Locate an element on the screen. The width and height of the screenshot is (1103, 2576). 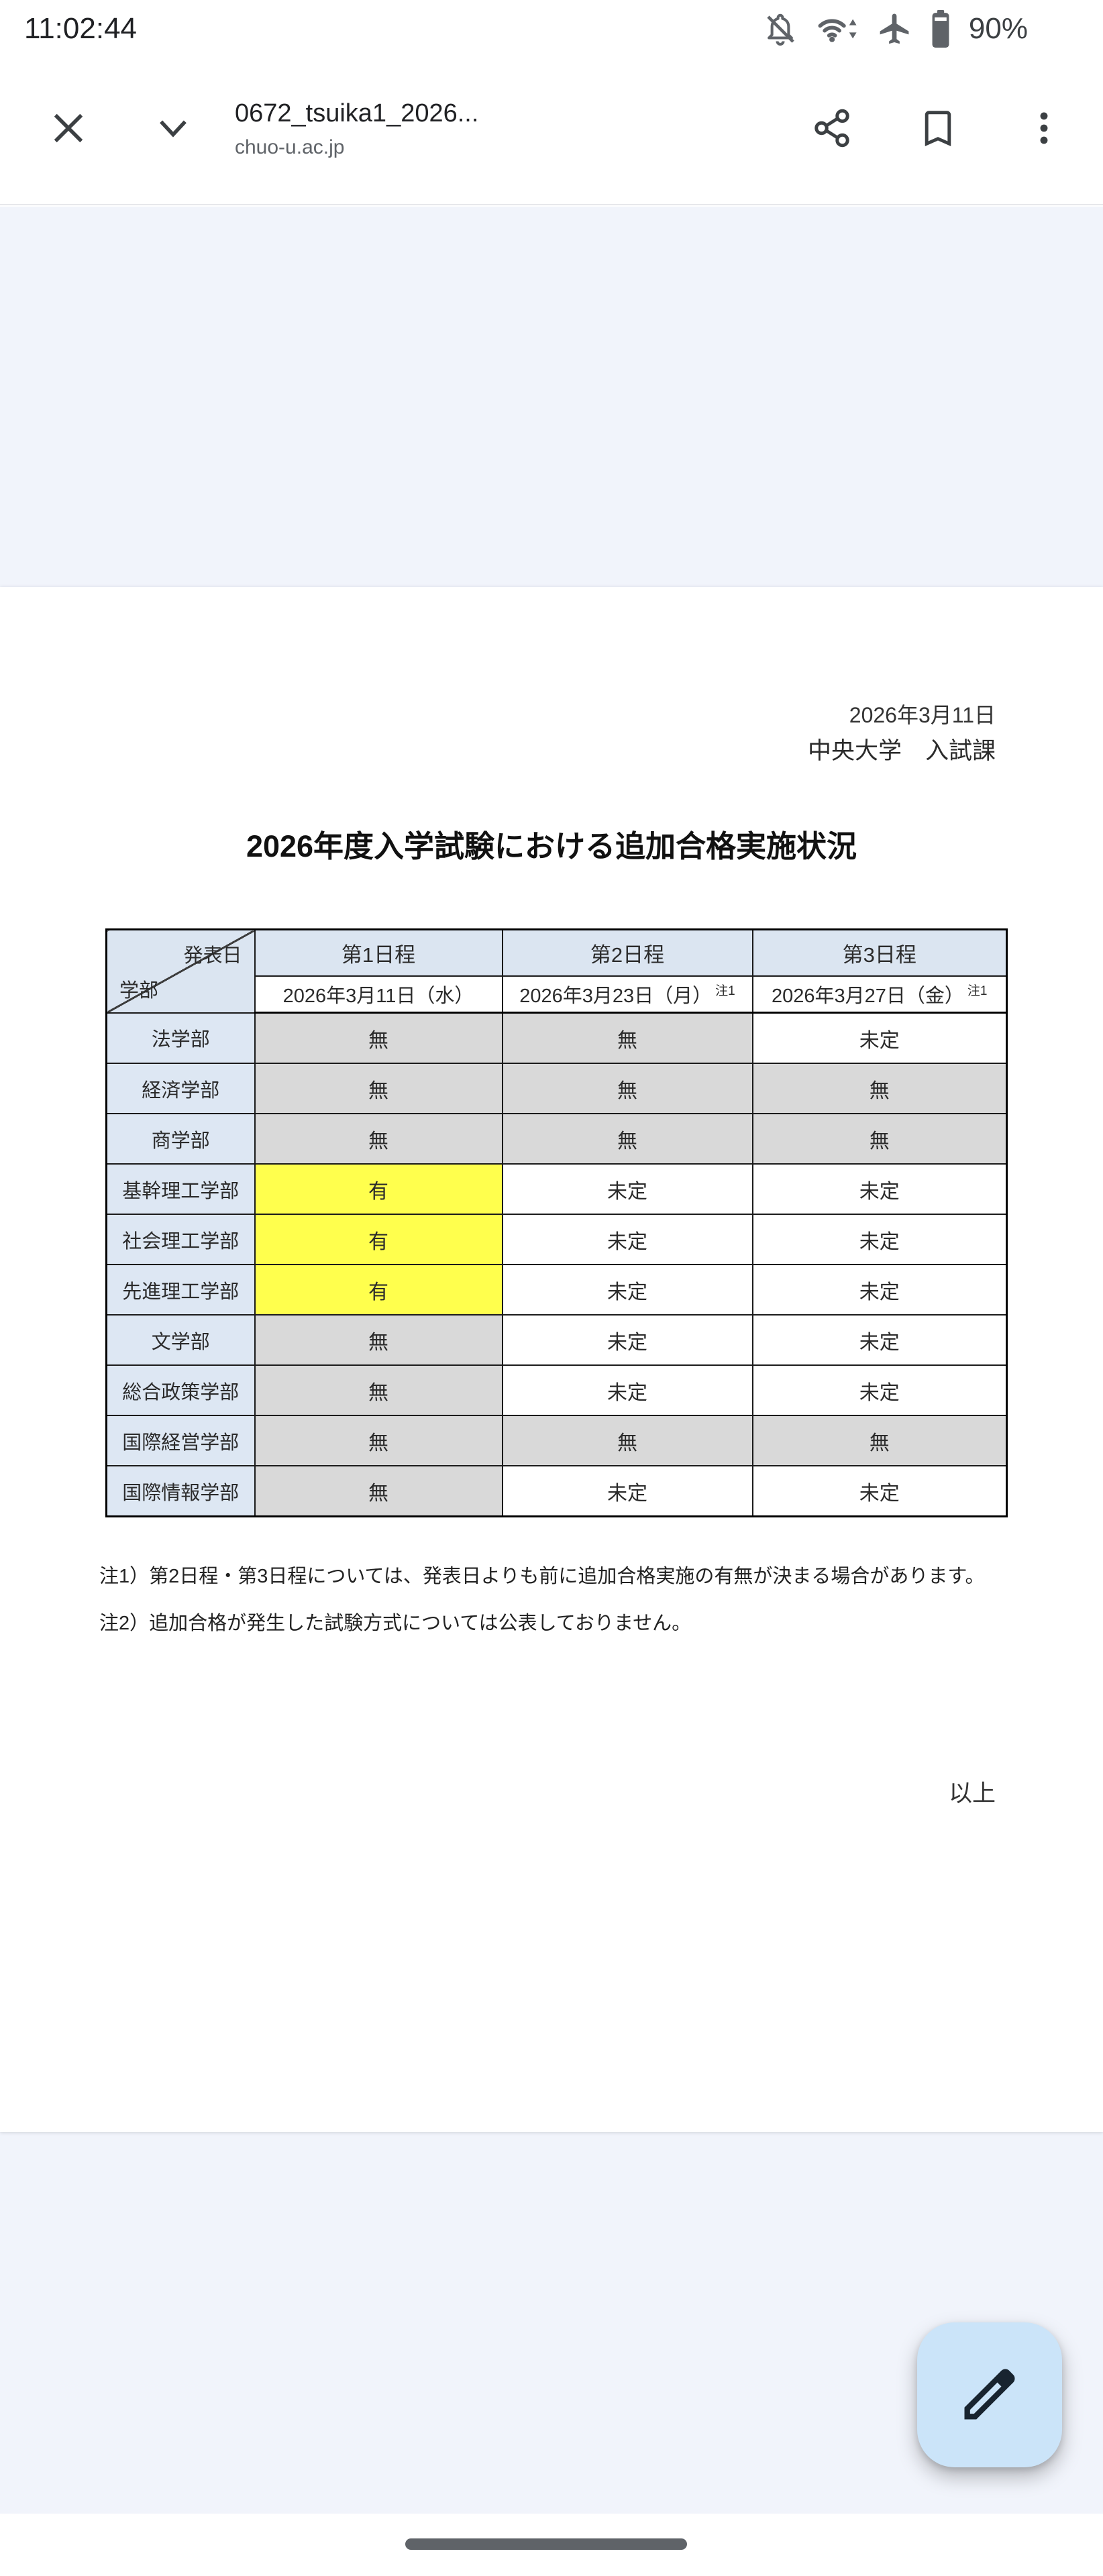
battery-percent: 90% is located at coordinates (998, 28).